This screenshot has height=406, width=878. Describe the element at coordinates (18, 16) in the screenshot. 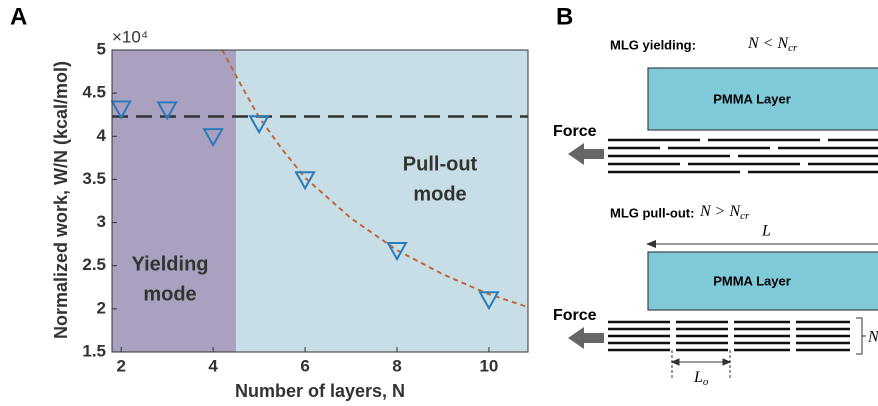

I see `panel-label: A` at that location.